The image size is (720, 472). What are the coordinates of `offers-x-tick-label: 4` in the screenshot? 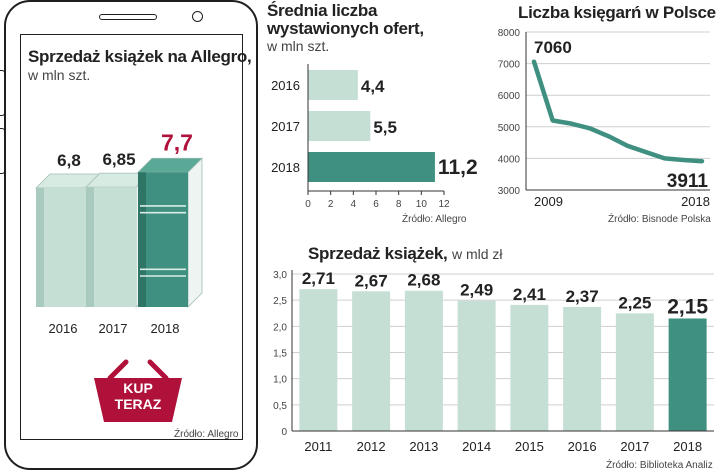 It's located at (354, 204).